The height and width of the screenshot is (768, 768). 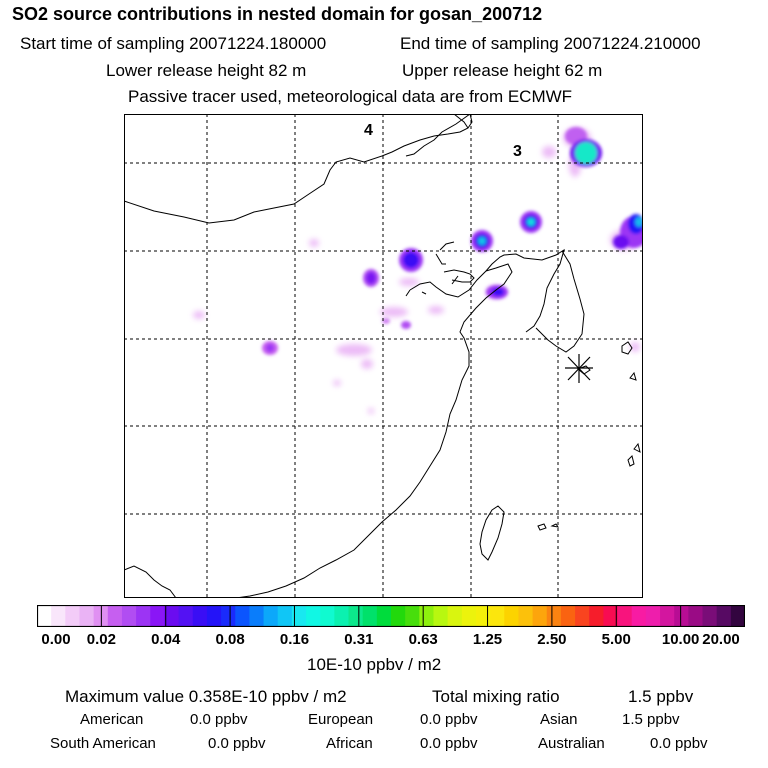 What do you see at coordinates (349, 743) in the screenshot?
I see `region-name: African` at bounding box center [349, 743].